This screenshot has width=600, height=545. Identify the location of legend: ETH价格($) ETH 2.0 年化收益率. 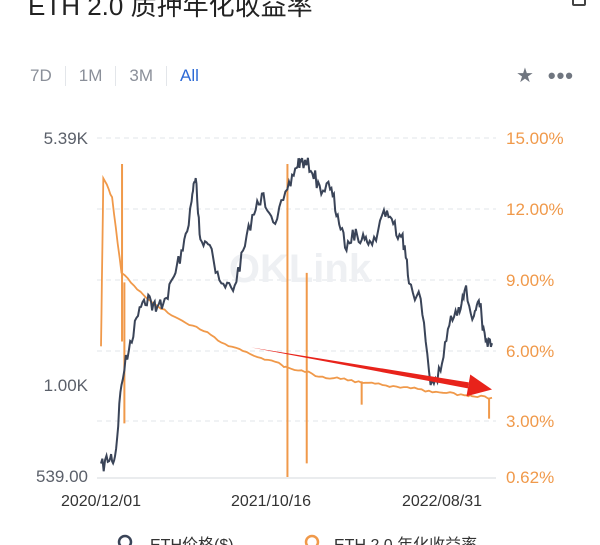
(297, 539).